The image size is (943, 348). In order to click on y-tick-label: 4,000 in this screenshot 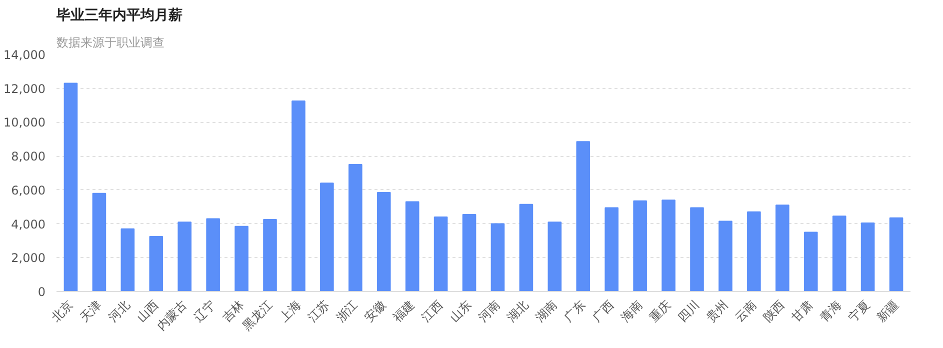, I will do `click(28, 224)`.